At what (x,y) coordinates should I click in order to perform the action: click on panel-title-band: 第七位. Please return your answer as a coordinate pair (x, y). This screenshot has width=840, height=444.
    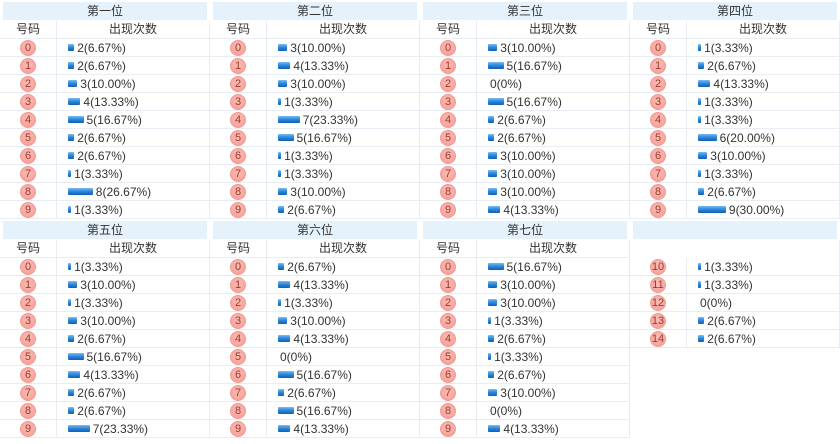
    Looking at the image, I should click on (525, 230).